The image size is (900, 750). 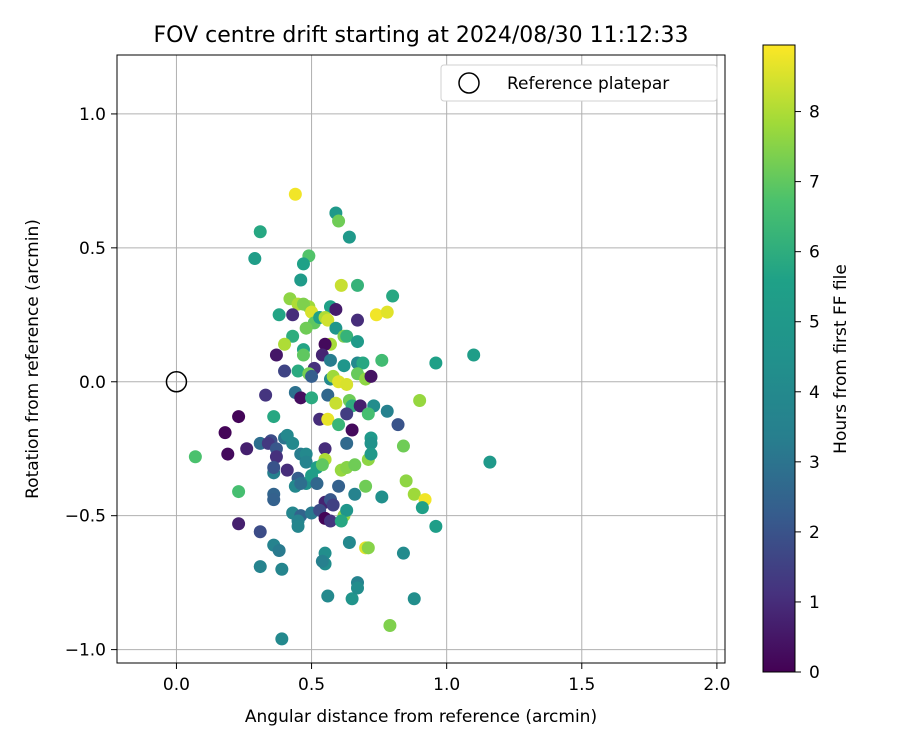 I want to click on colorbar-tick-label: 6, so click(x=814, y=253).